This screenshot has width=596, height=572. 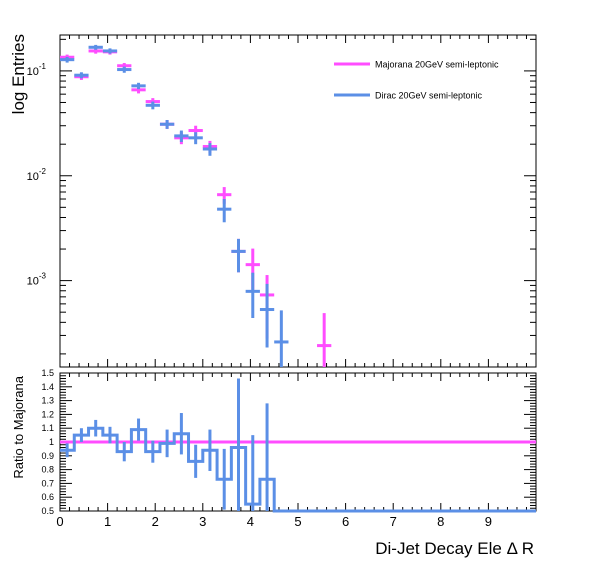 I want to click on y-tick-label: 1.2, so click(x=47, y=414).